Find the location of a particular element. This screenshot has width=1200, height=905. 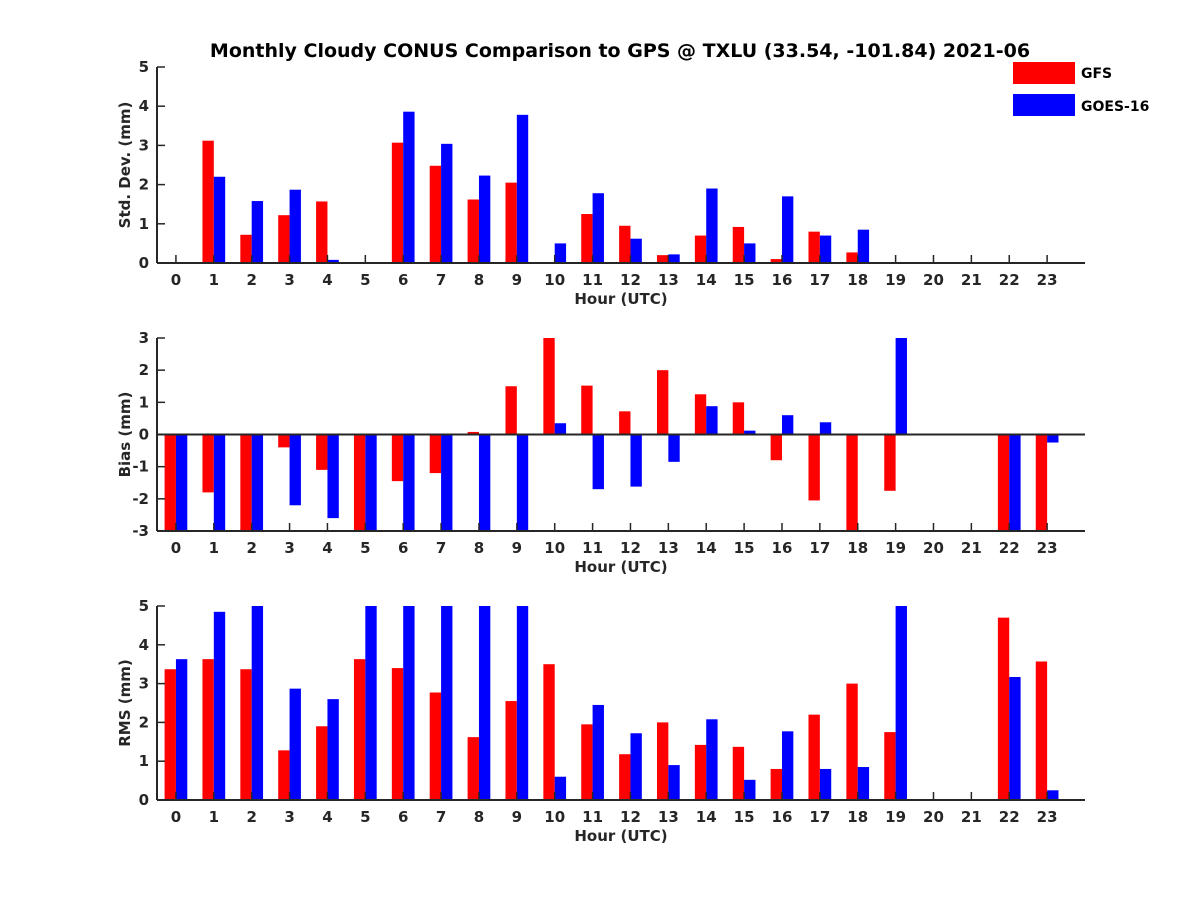

legend-label-gfs: GFS is located at coordinates (1096, 74).